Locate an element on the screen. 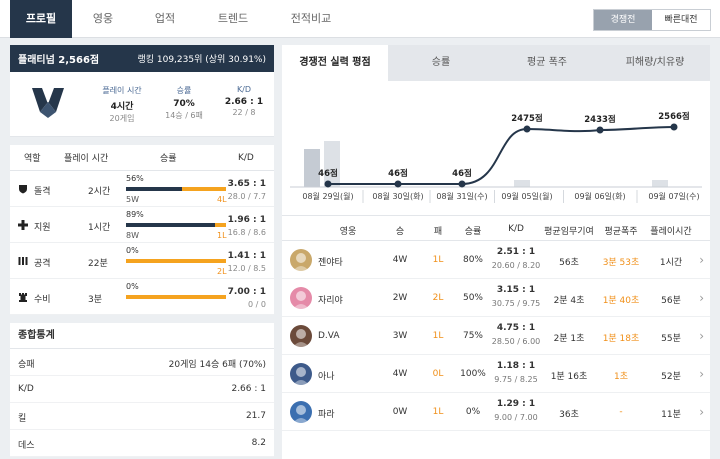 This screenshot has height=459, width=720. hero-objective: 2분 1초 is located at coordinates (569, 339).